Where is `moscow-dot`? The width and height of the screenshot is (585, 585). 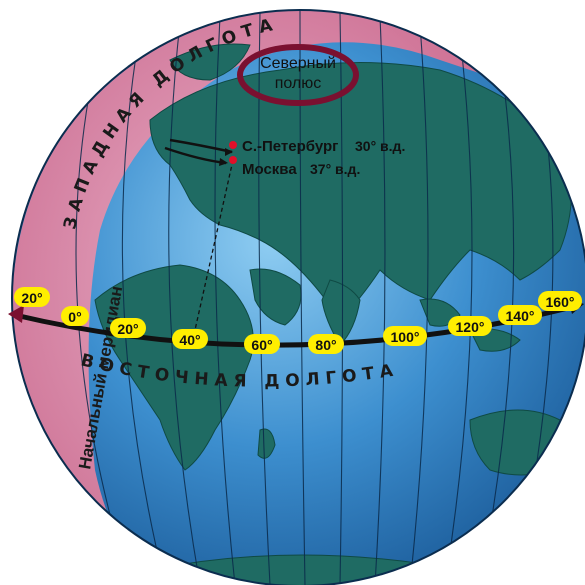 moscow-dot is located at coordinates (233, 160).